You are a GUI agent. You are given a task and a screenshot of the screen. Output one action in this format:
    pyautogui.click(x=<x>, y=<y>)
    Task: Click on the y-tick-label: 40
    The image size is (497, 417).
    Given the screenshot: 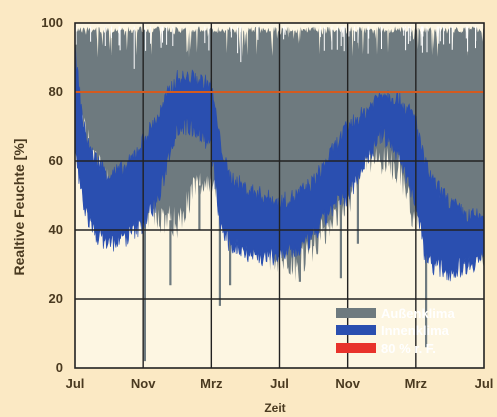 What is the action you would take?
    pyautogui.click(x=56, y=229)
    